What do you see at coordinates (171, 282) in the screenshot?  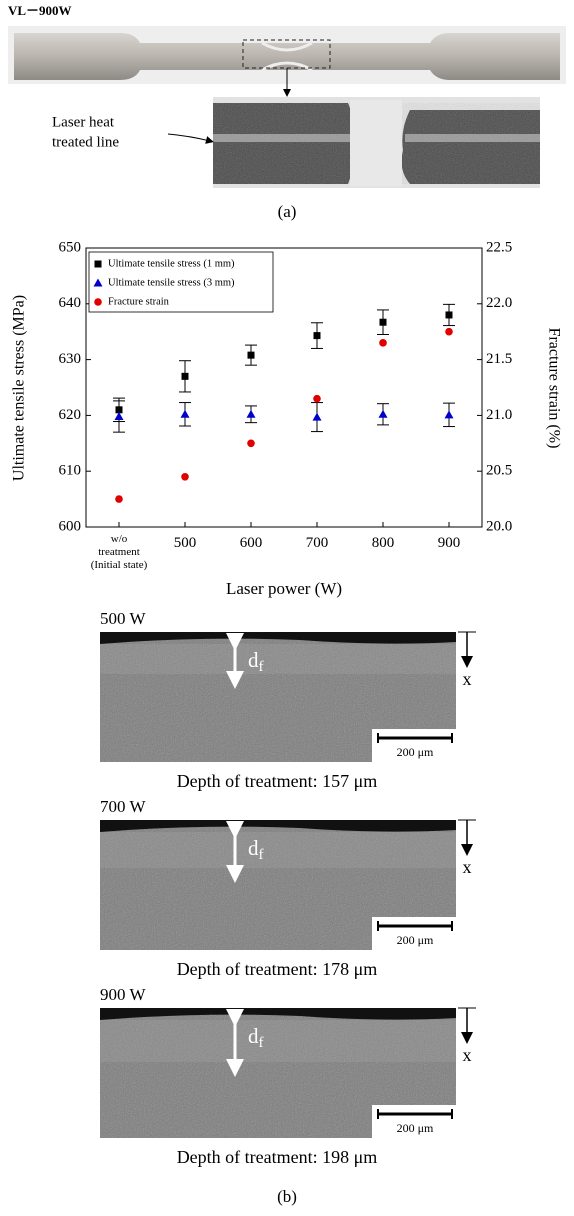 I see `legend-label: Ultimate tensile stress (3 mm)` at bounding box center [171, 282].